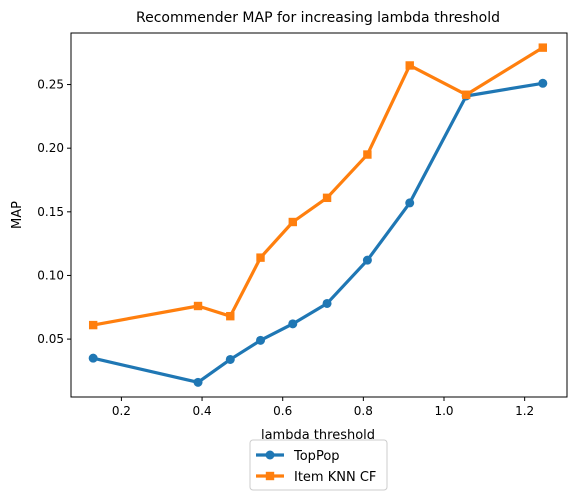 This screenshot has height=499, width=579. What do you see at coordinates (270, 455) in the screenshot?
I see `legend-marker-toppop` at bounding box center [270, 455].